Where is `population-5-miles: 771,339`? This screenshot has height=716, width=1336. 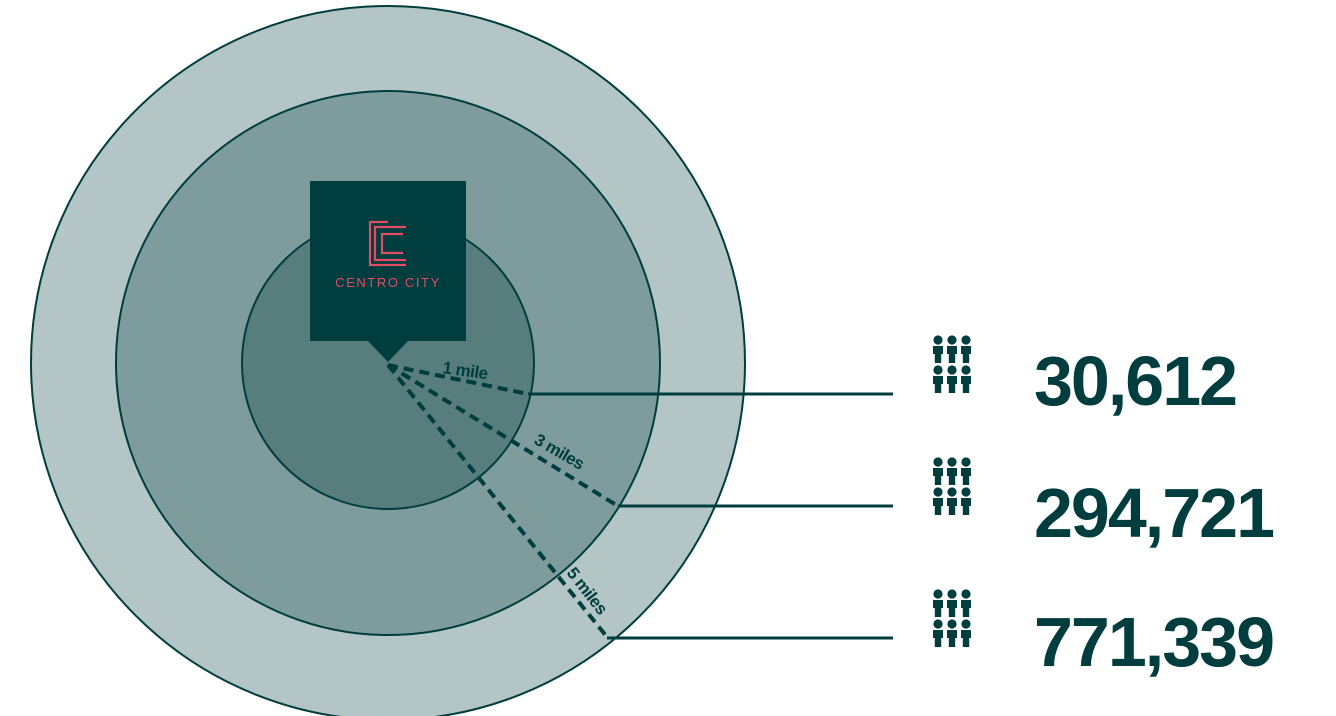 population-5-miles: 771,339 is located at coordinates (1153, 642).